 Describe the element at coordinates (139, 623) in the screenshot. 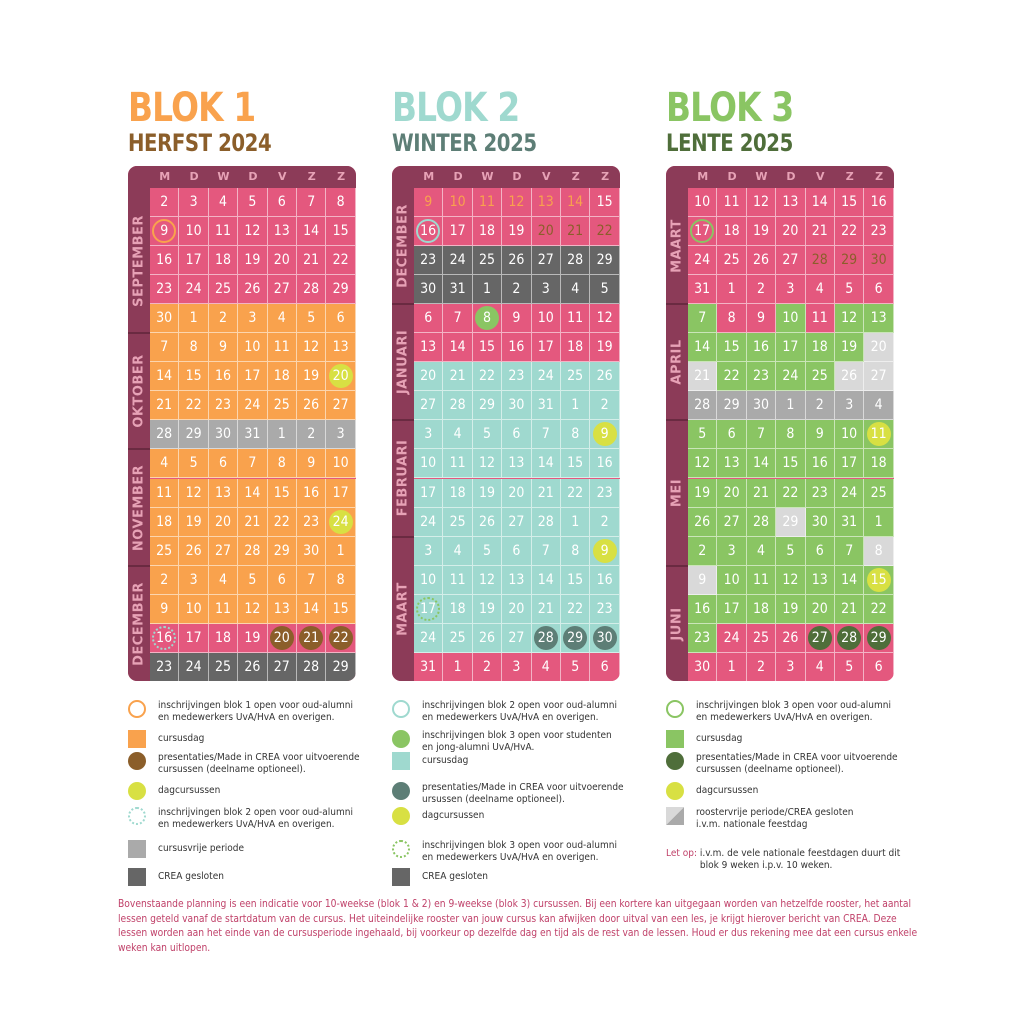

I see `month-label: DECEMBER` at that location.